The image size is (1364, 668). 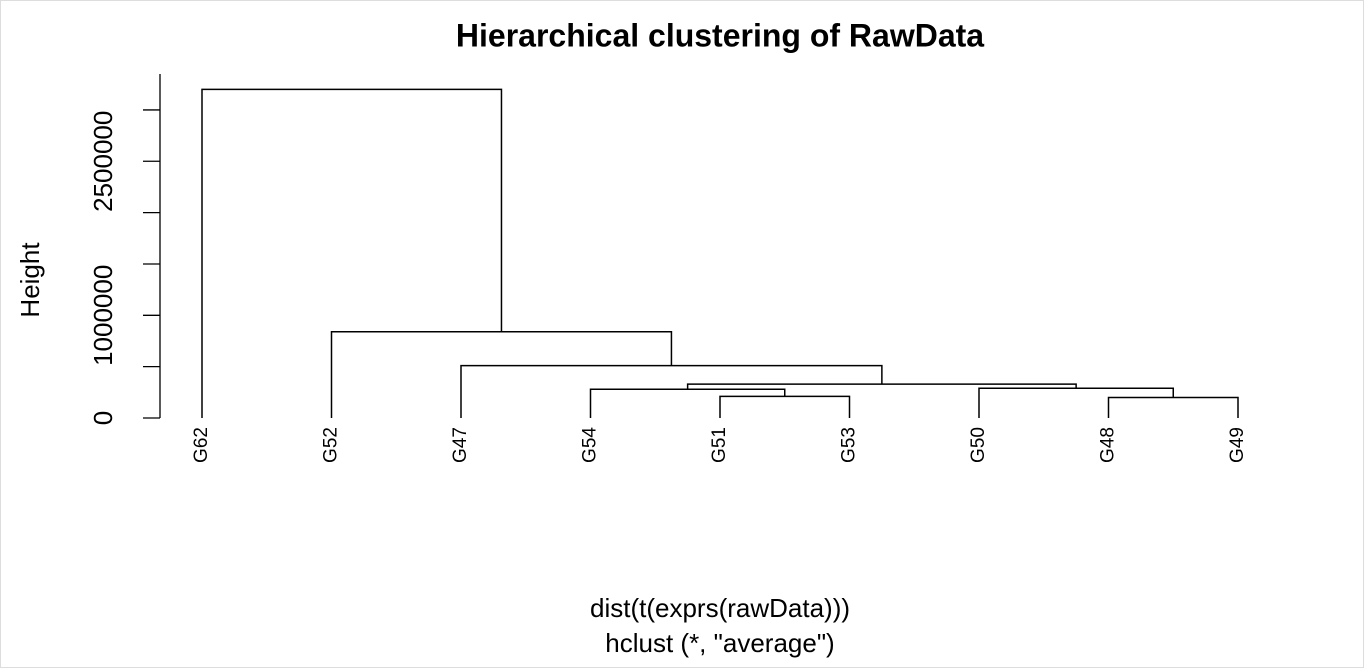 I want to click on leaf-label: G53, so click(x=849, y=445).